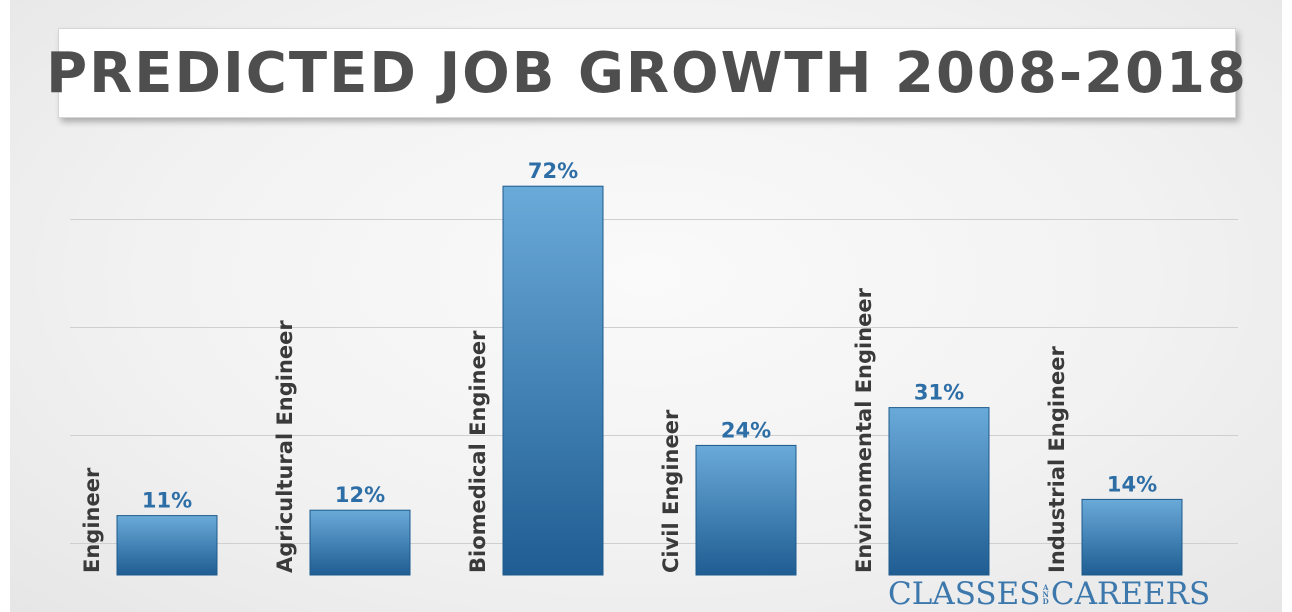 The height and width of the screenshot is (612, 1292). I want to click on chart-title: PREDICTED JOB GROWTH 2008-2018, so click(647, 73).